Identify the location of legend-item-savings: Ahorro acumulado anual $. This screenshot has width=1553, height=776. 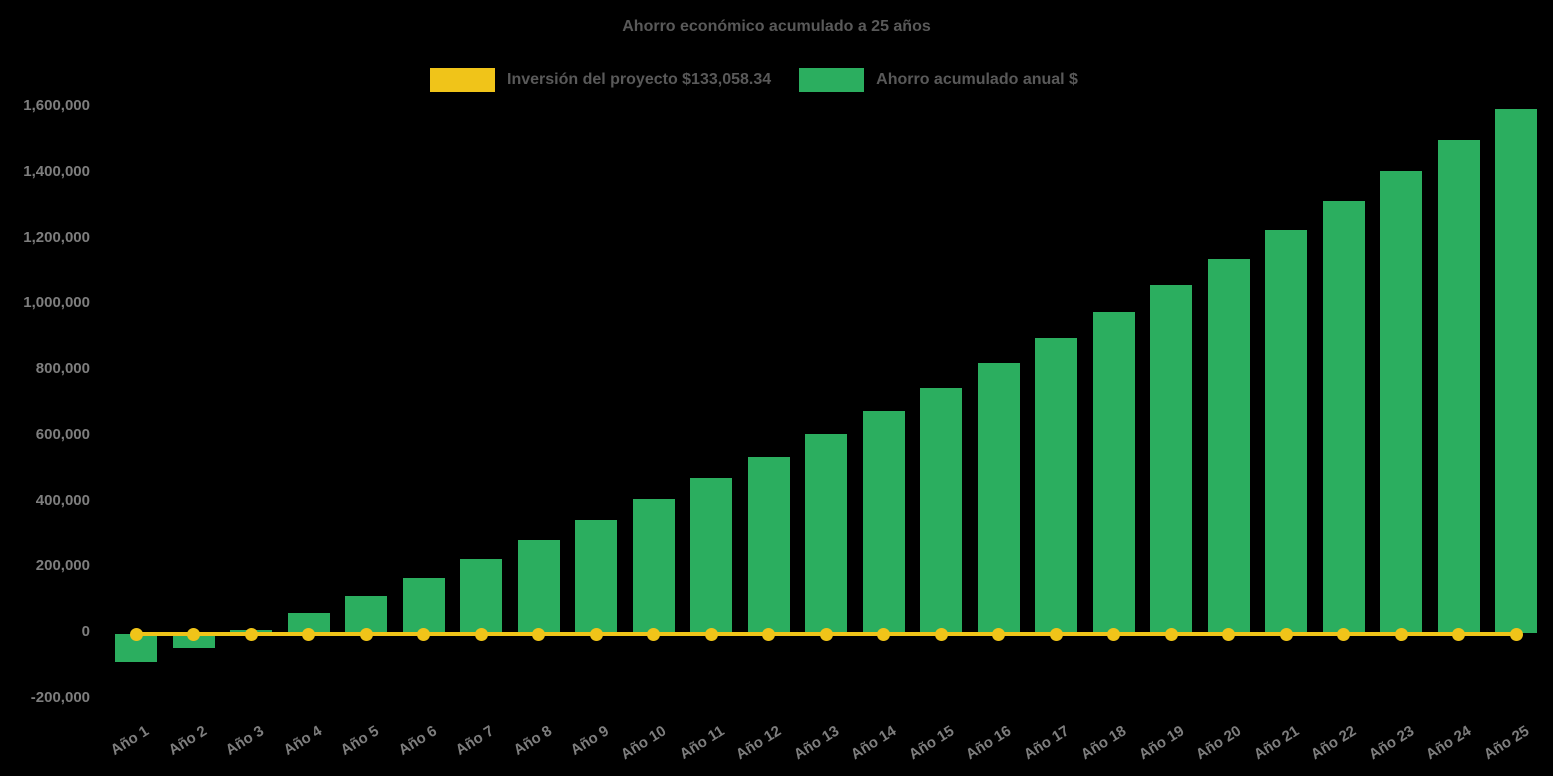
(946, 80).